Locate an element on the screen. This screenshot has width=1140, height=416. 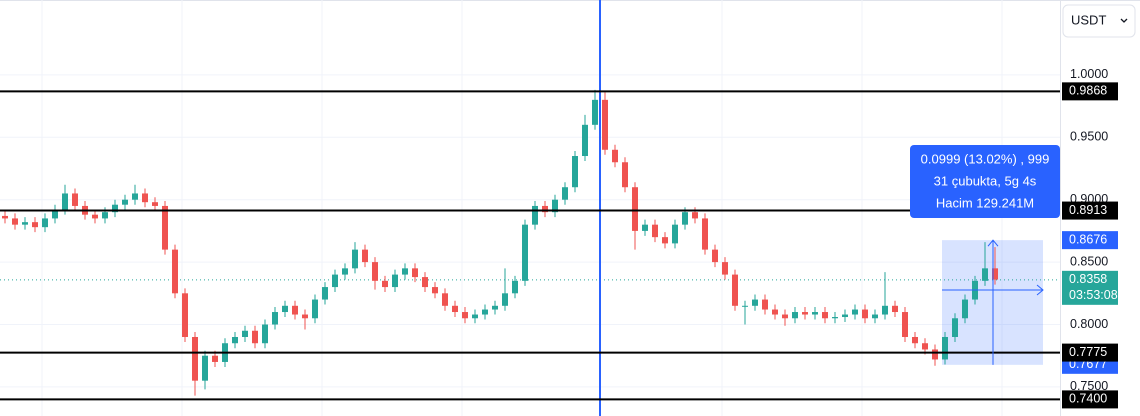
measure-label-box is located at coordinates (1090, 240).